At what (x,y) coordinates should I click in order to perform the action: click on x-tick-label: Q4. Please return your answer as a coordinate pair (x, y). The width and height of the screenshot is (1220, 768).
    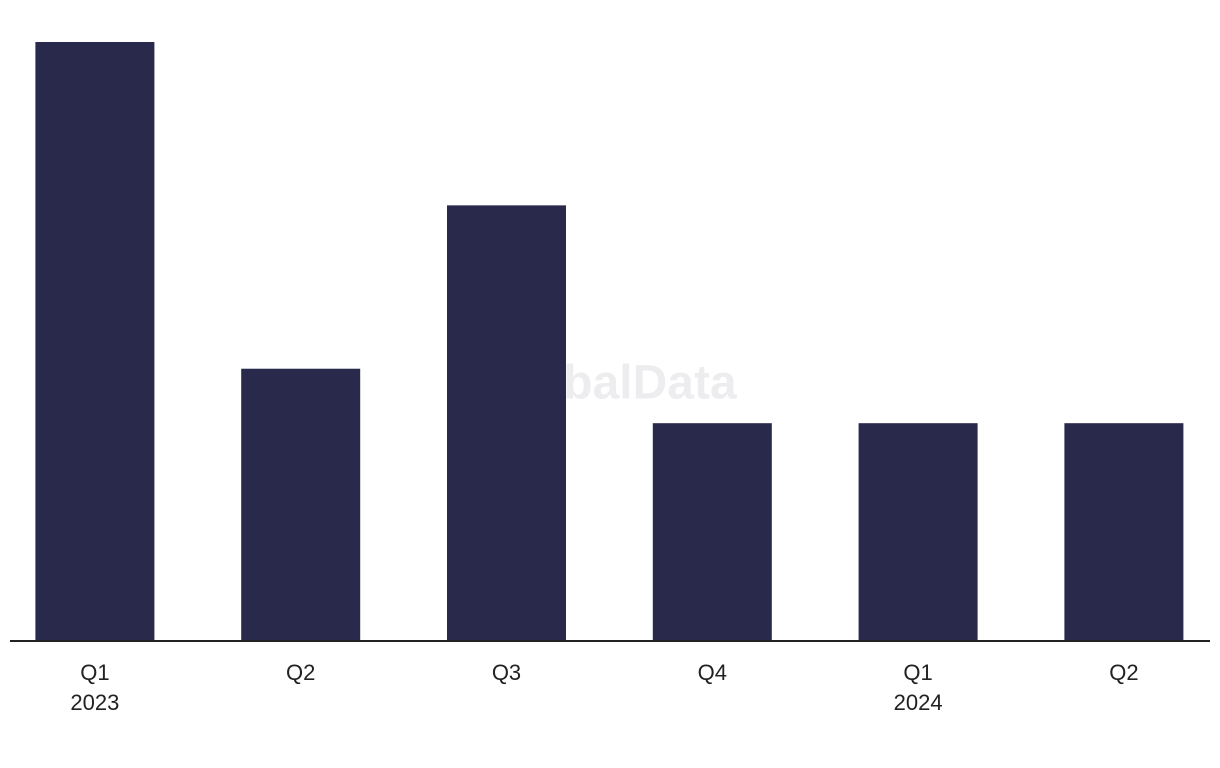
    Looking at the image, I should click on (712, 672).